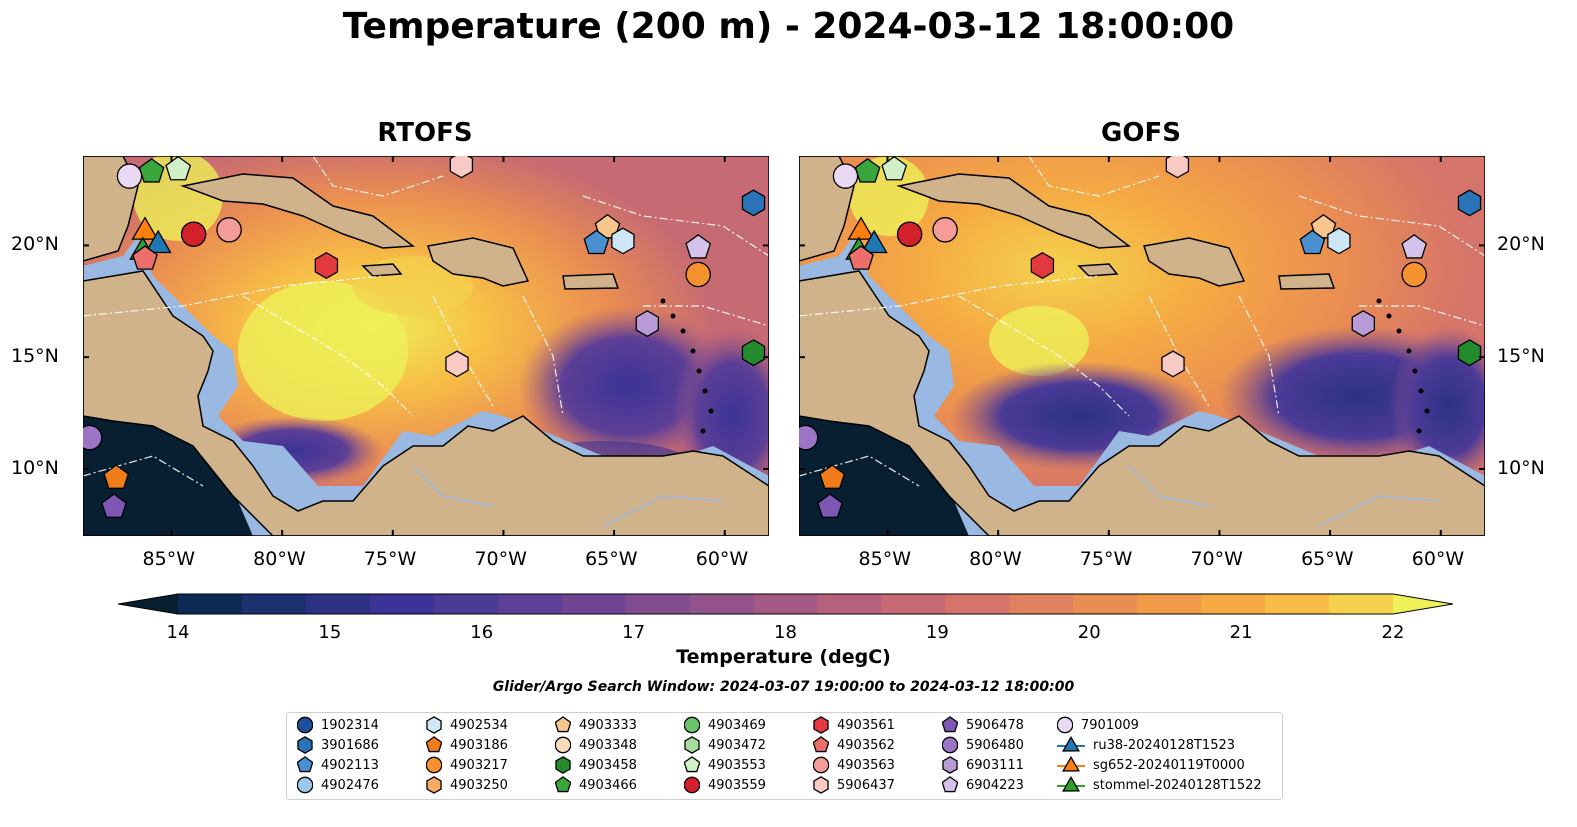 The width and height of the screenshot is (1577, 827). What do you see at coordinates (608, 765) in the screenshot?
I see `legend-label: 4903458` at bounding box center [608, 765].